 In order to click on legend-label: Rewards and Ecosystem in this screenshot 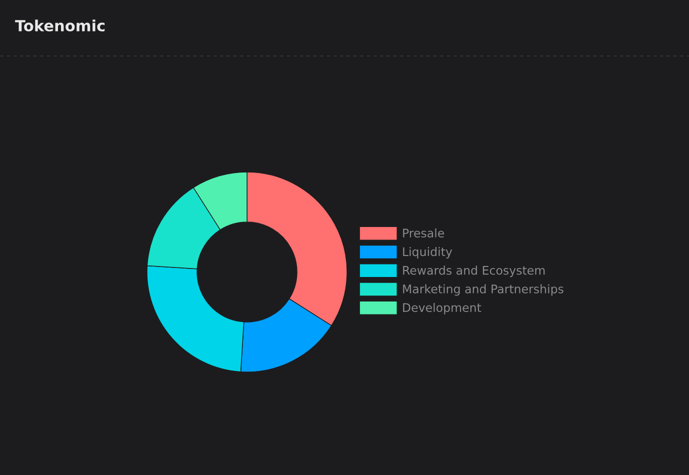, I will do `click(474, 272)`.